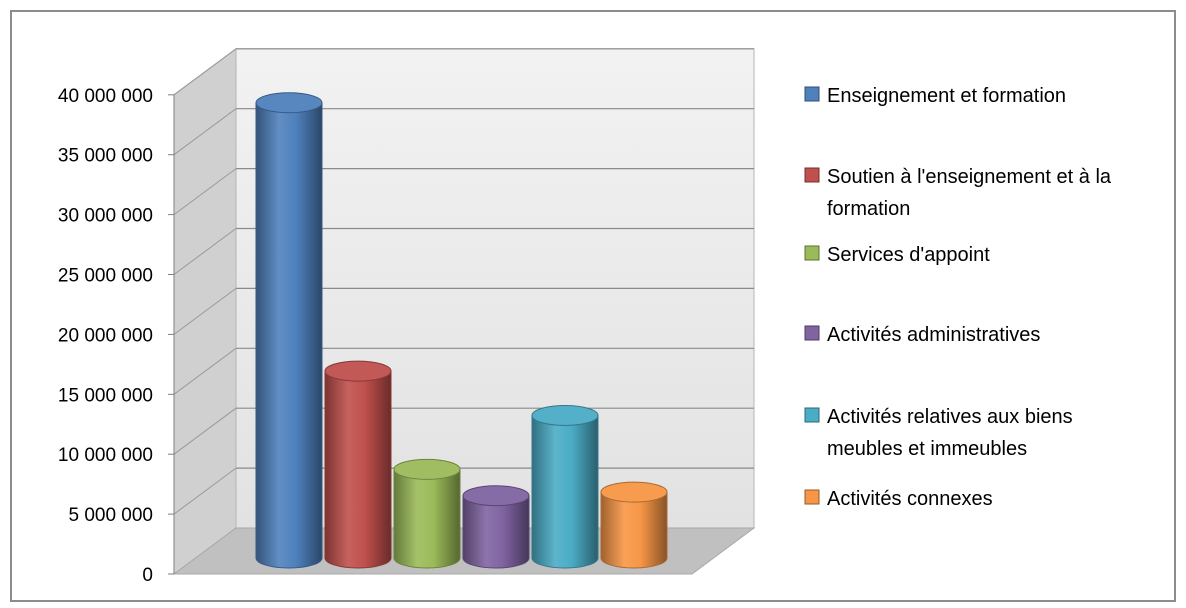  What do you see at coordinates (105, 96) in the screenshot?
I see `y-tick-label: 40 000 000` at bounding box center [105, 96].